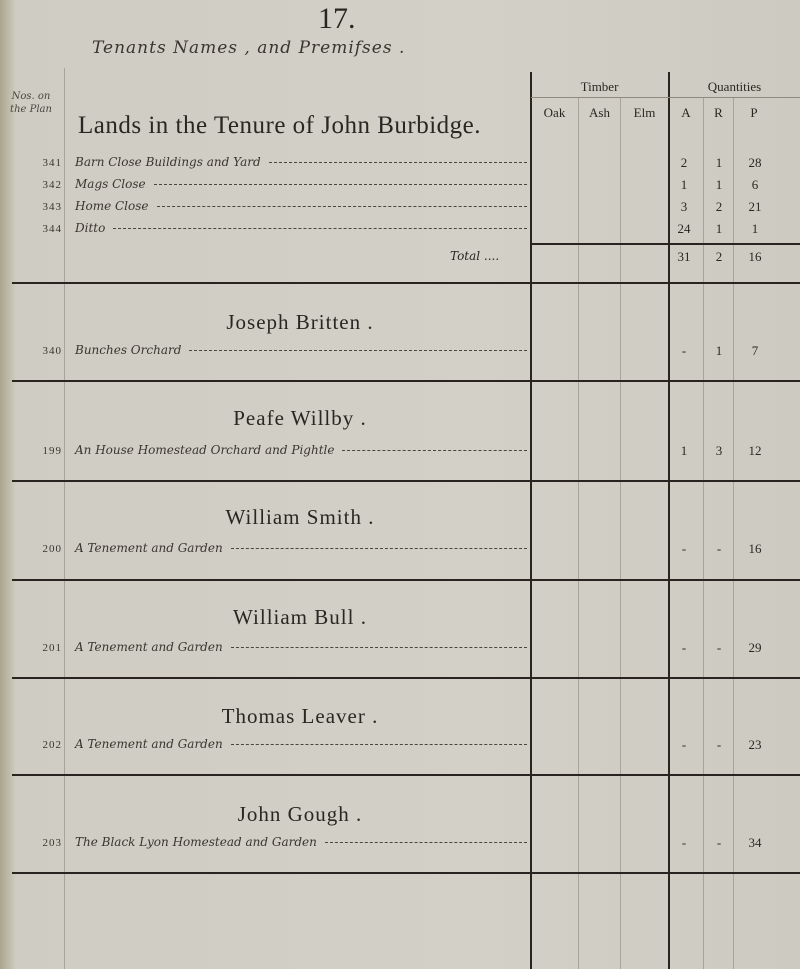 The height and width of the screenshot is (969, 800). Describe the element at coordinates (112, 206) in the screenshot. I see `premises-text: Home Close` at that location.